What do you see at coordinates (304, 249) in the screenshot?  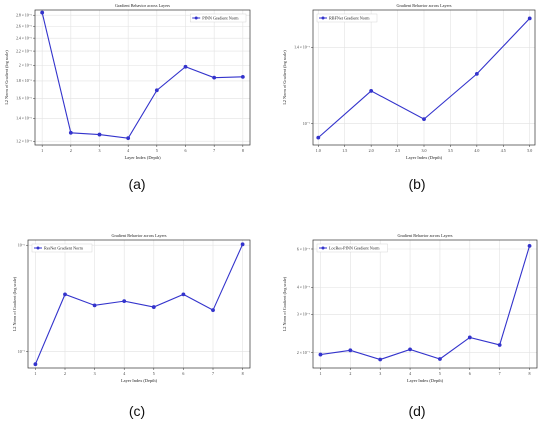 I see `y-tick-label: 6 × 10⁻⁷` at bounding box center [304, 249].